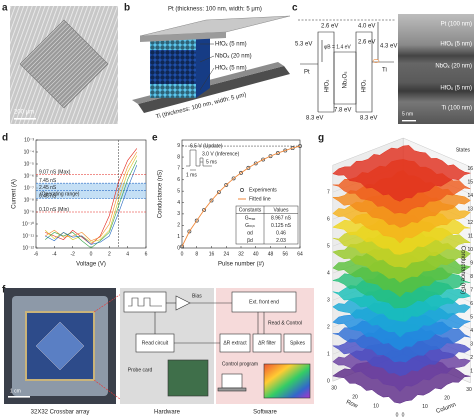 The image size is (474, 420). What do you see at coordinates (64, 65) in the screenshot?
I see `micrograph: 200 μm` at bounding box center [64, 65].